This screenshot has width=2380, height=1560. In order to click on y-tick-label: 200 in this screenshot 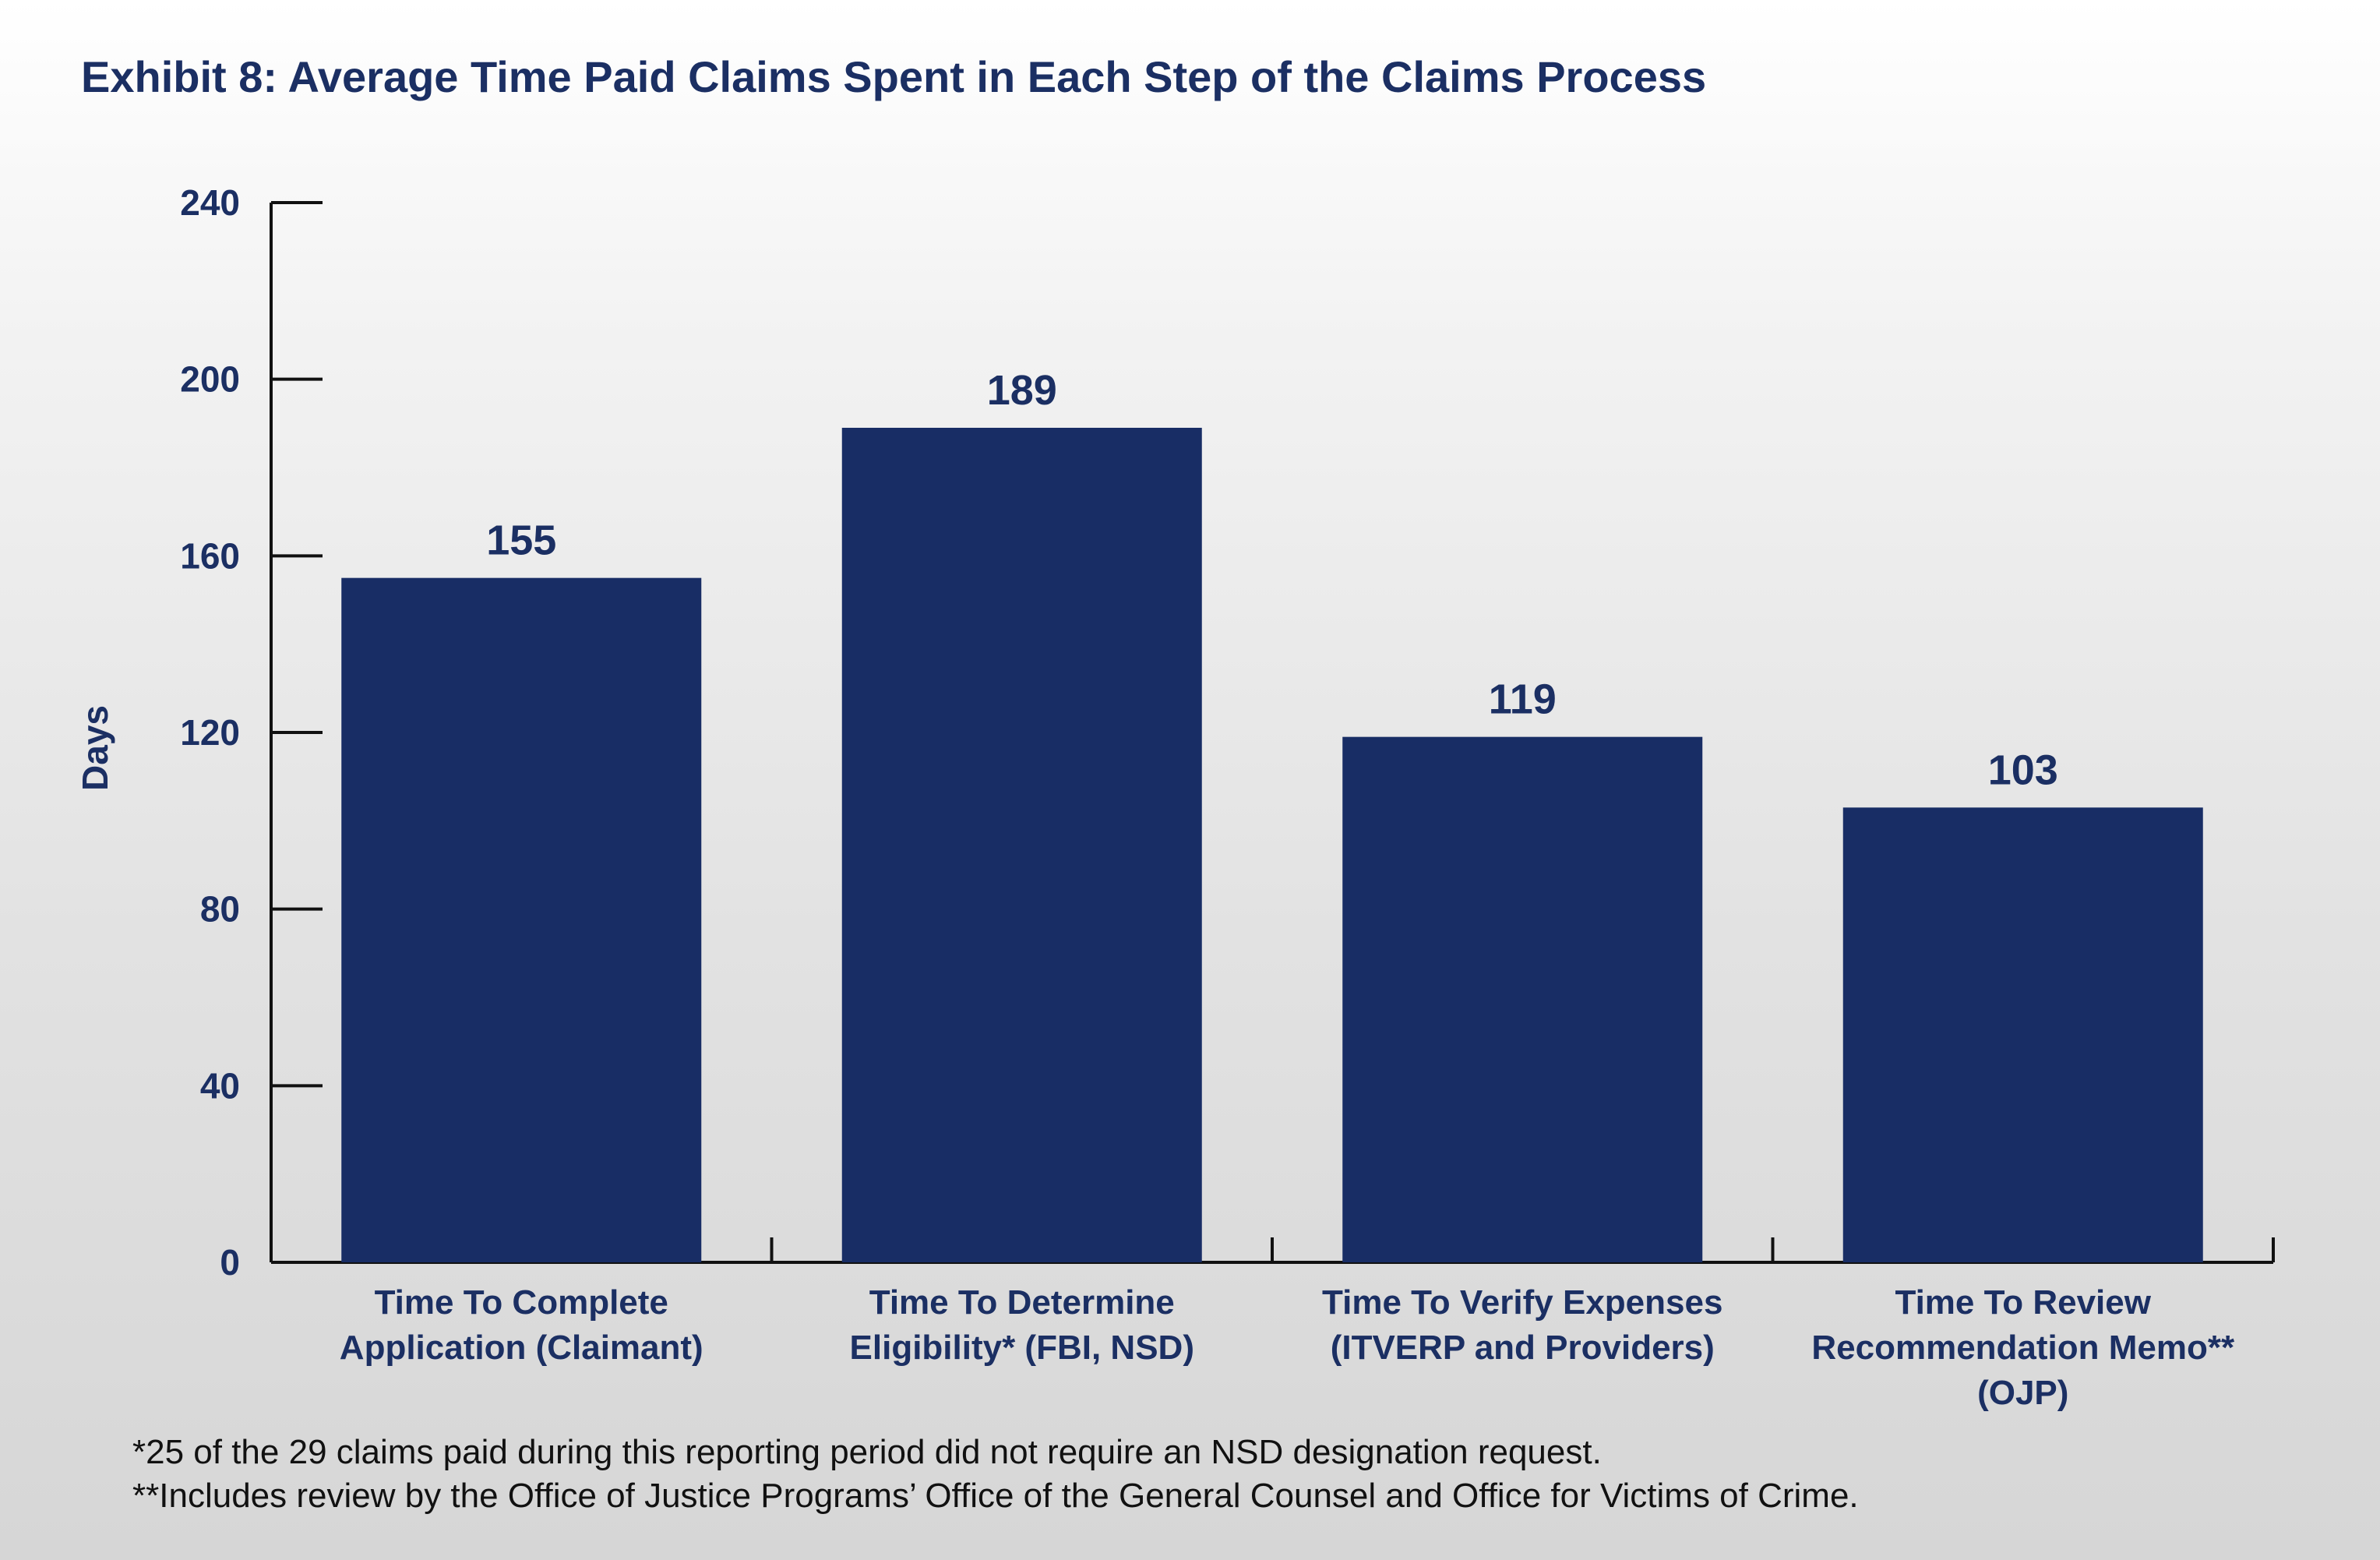, I will do `click(210, 380)`.